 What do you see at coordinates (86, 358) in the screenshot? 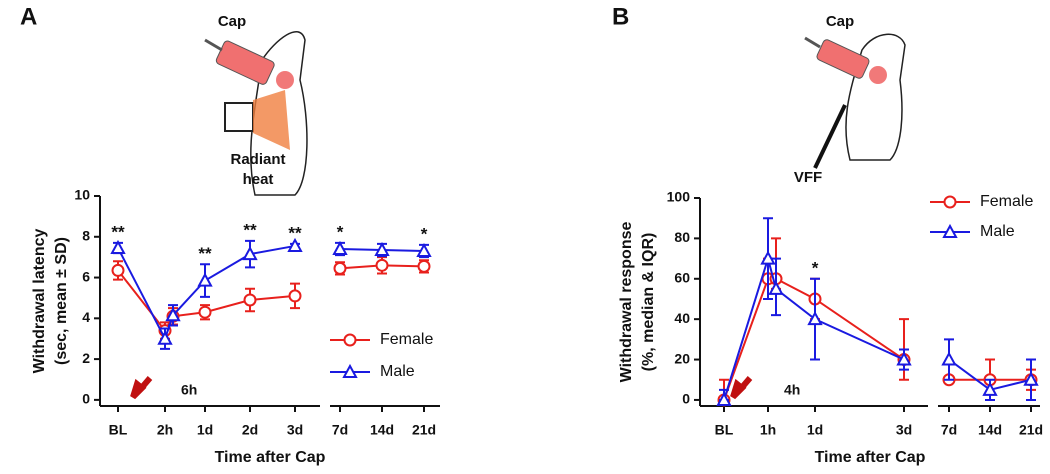
I see `y-tick-label: 2` at bounding box center [86, 358].